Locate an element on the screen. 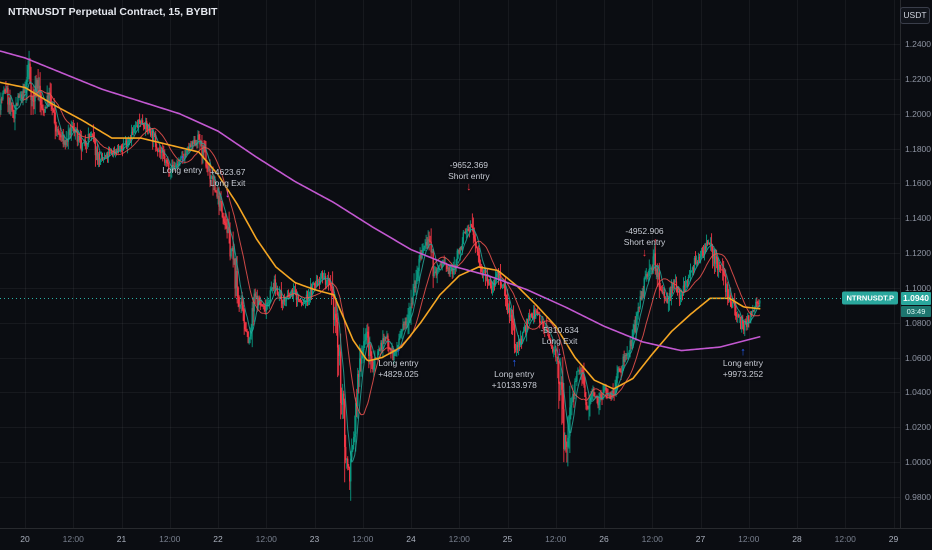  trade-annotation-line: -5310.634 is located at coordinates (559, 330).